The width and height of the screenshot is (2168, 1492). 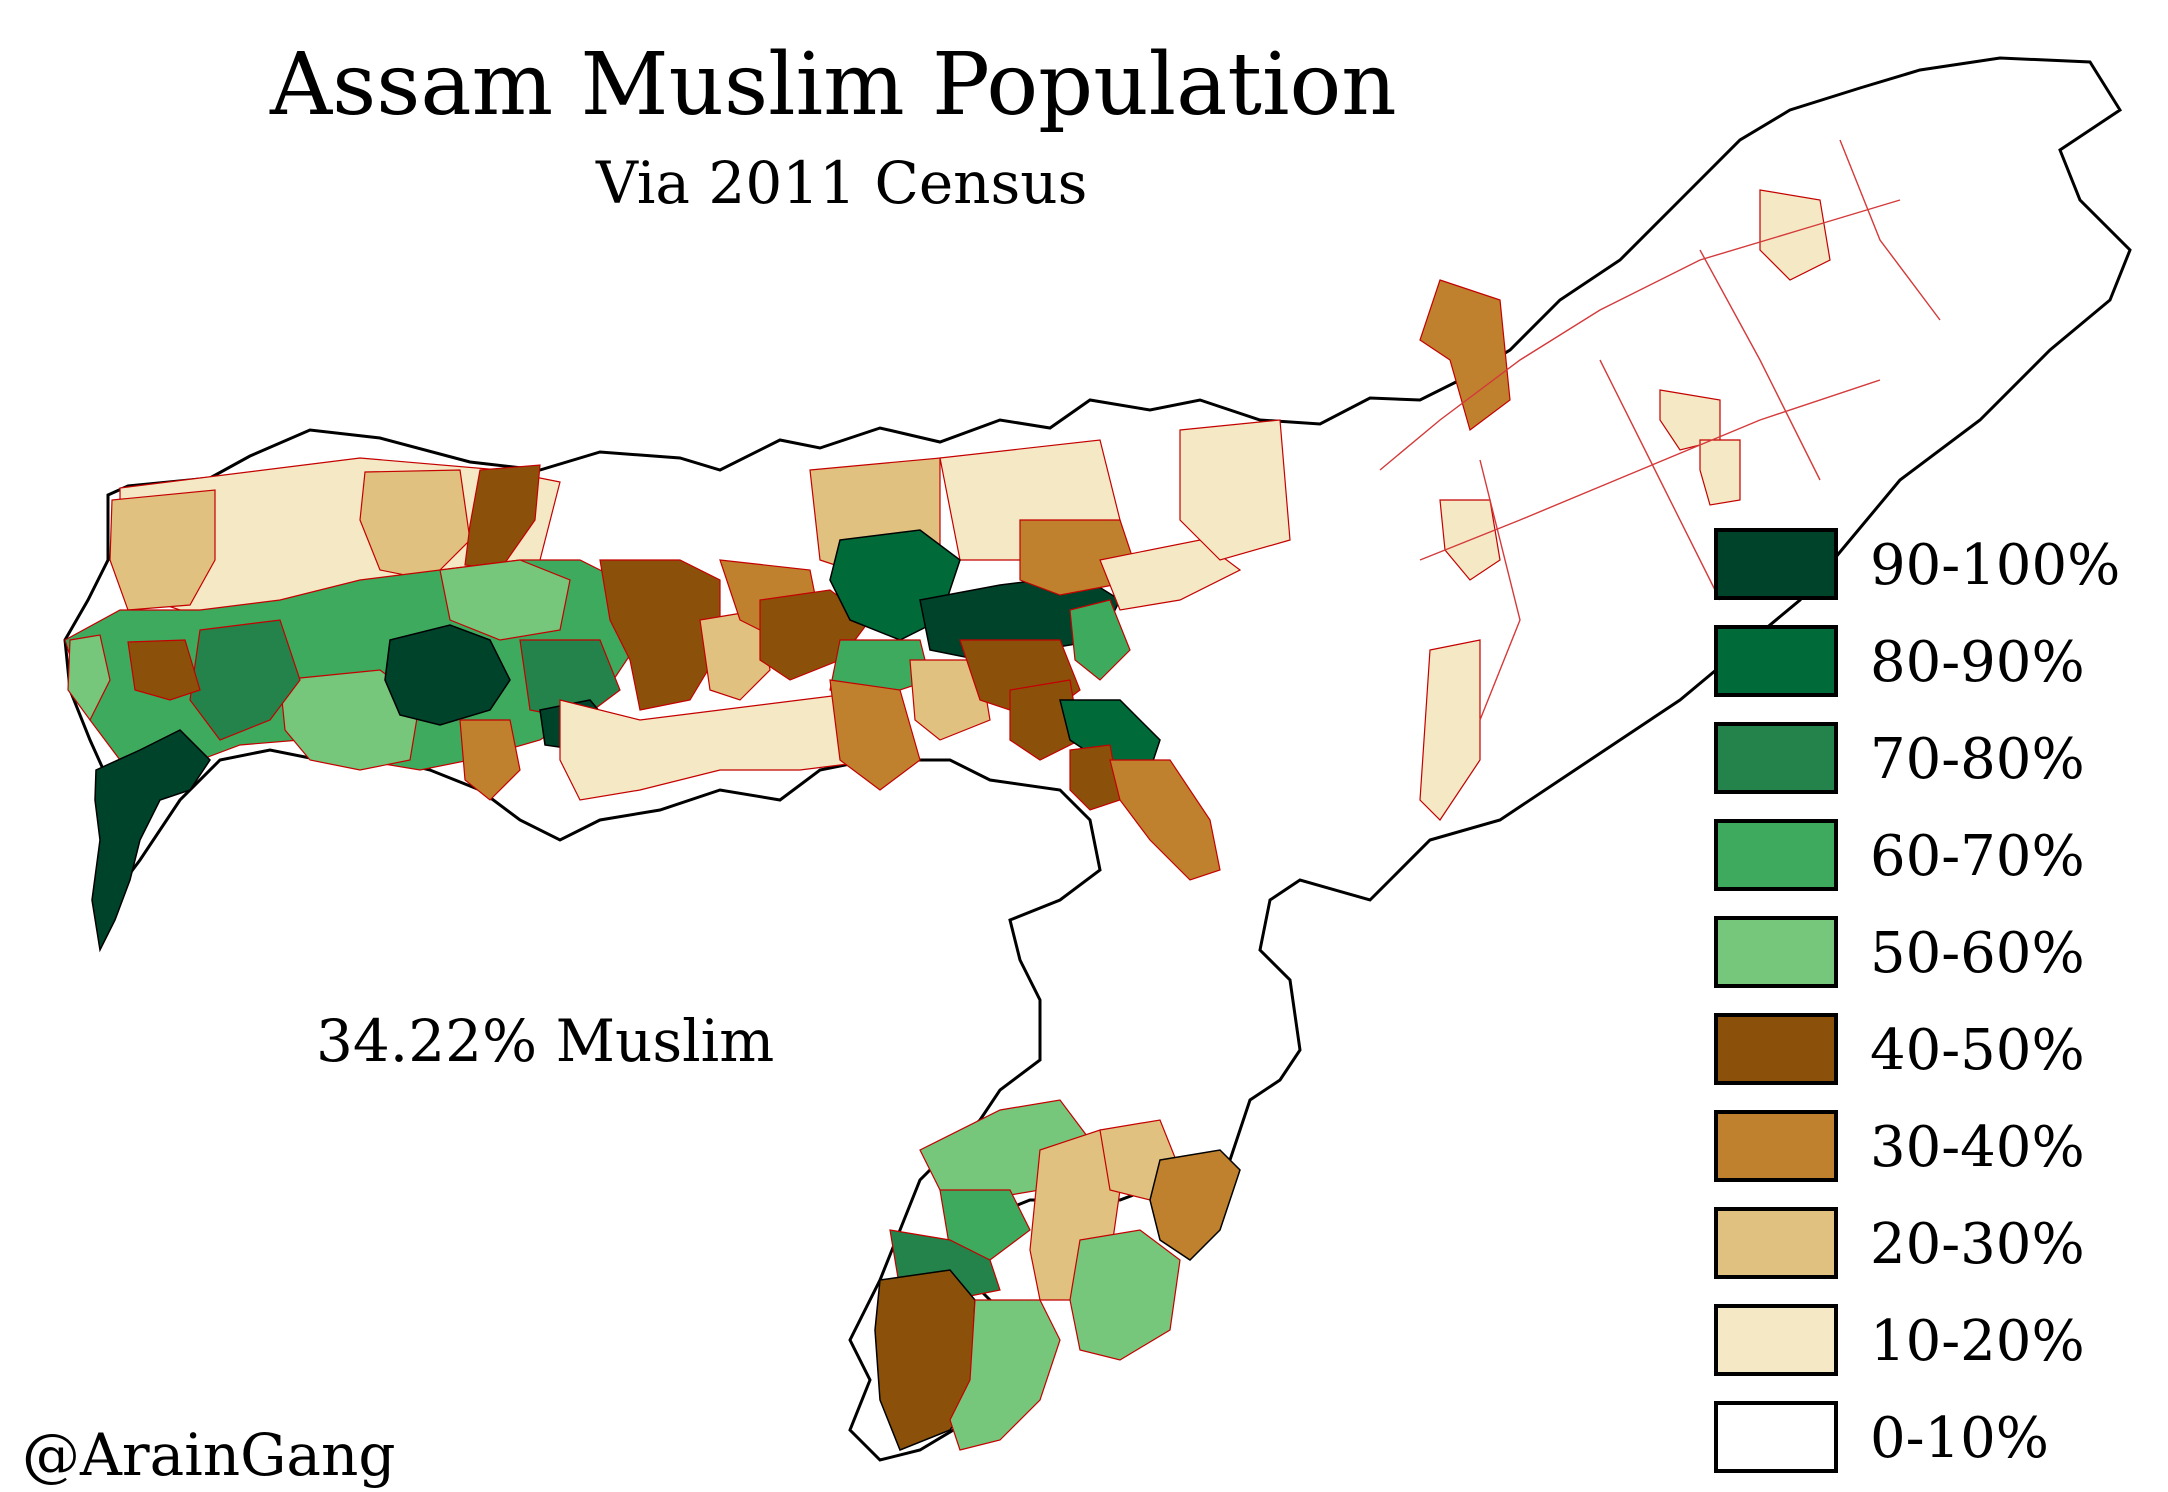 I want to click on region-south-50-60-b, so click(x=1005, y=1375).